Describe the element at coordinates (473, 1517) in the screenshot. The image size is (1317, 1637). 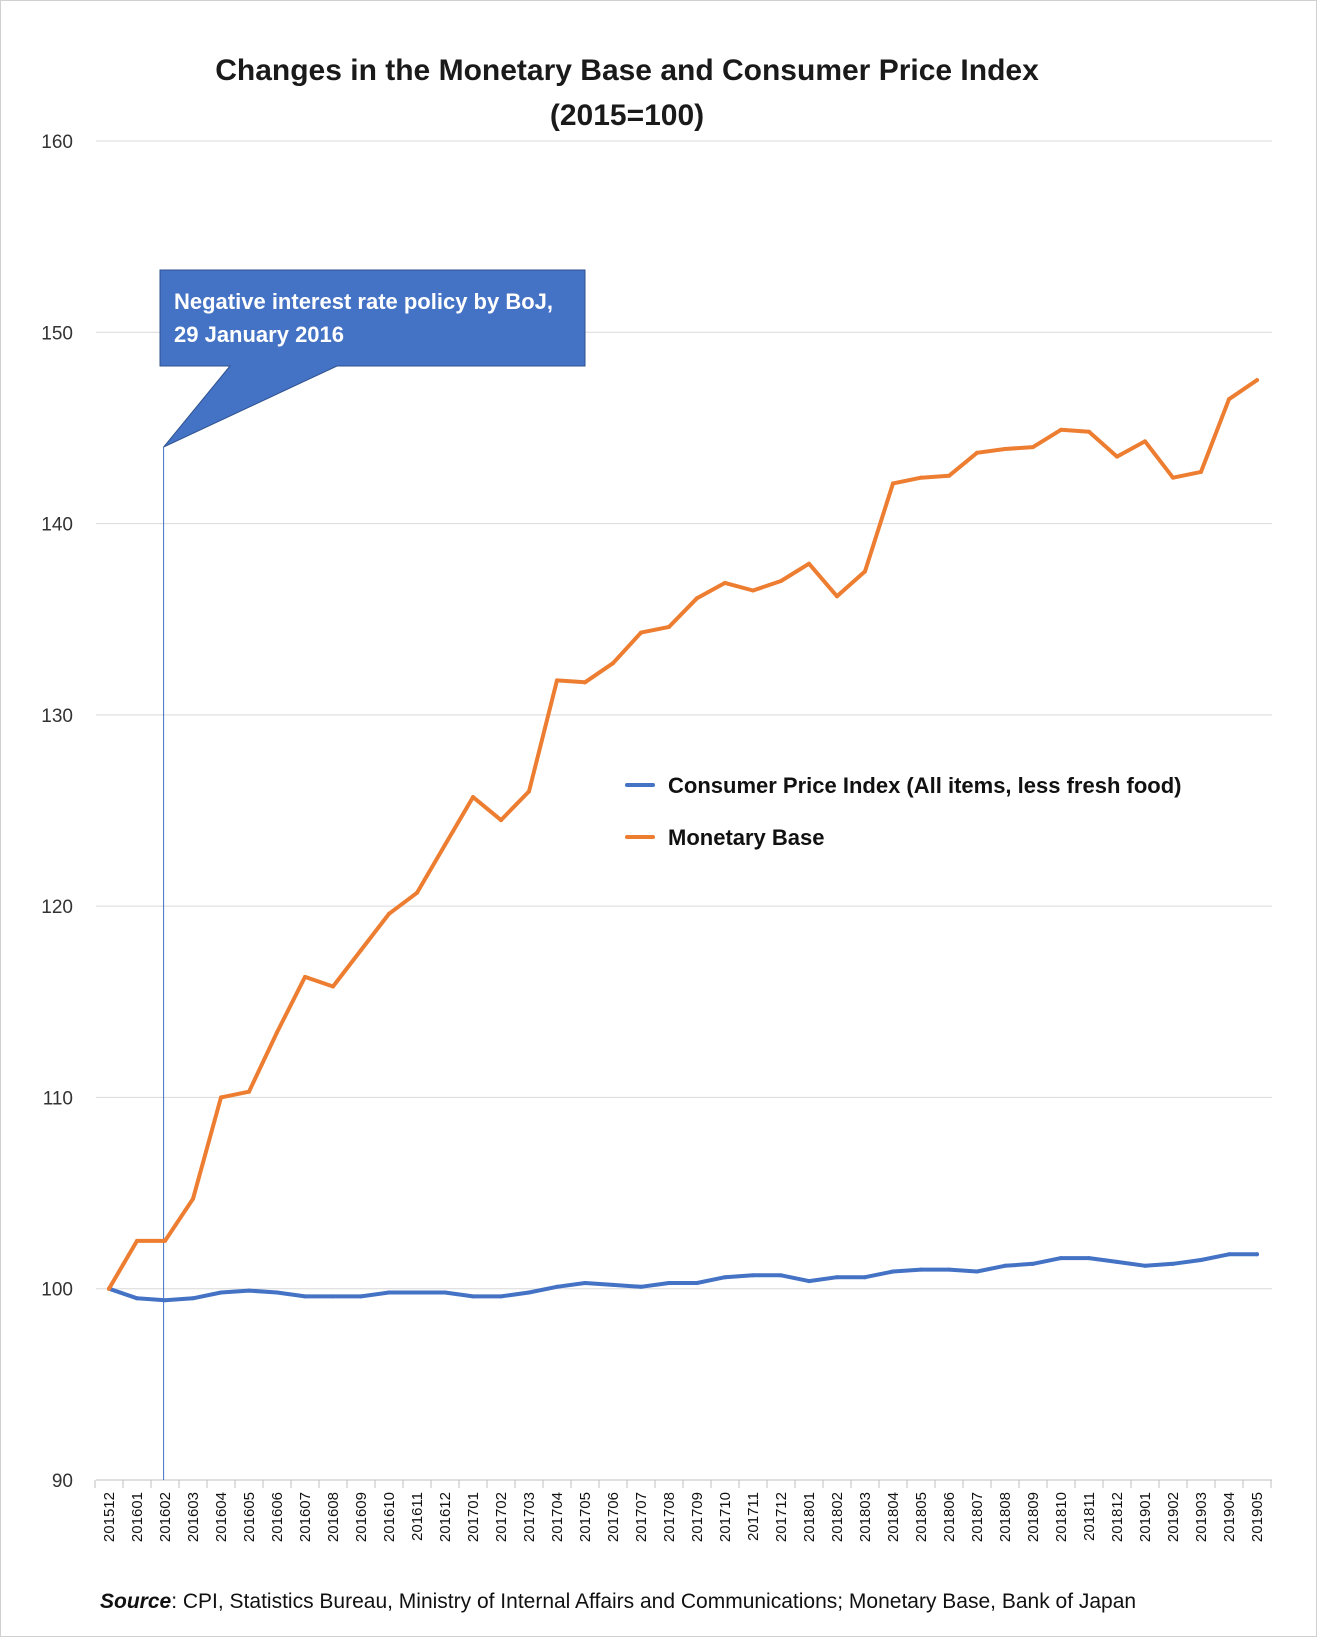
I see `x-tick-label: 201701` at that location.